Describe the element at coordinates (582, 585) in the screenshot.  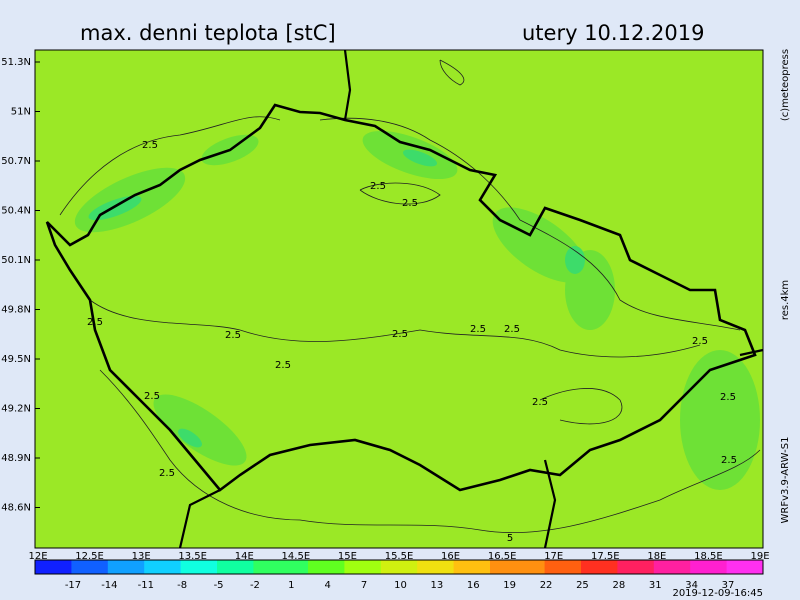
I see `colorbar-label: 25` at that location.